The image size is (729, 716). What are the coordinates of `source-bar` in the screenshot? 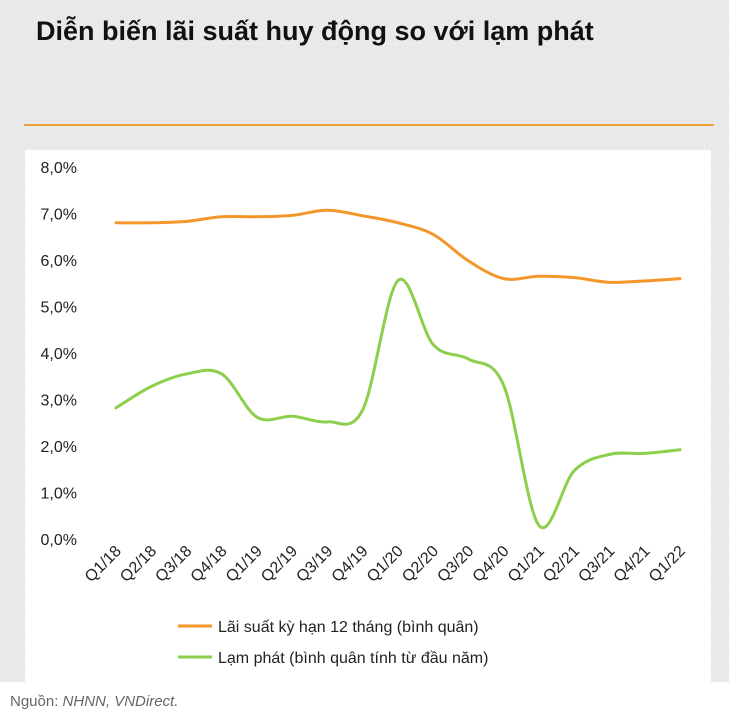 It's located at (364, 699).